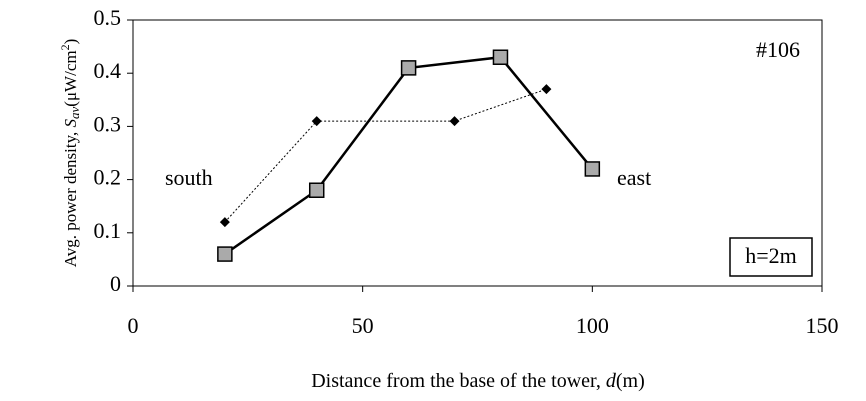  I want to click on x-label-part: d, so click(611, 381).